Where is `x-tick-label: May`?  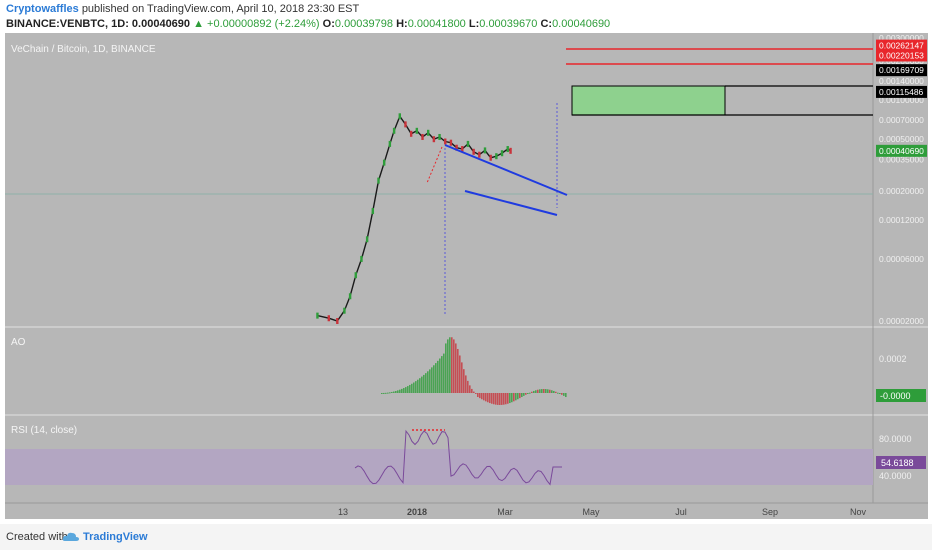
x-tick-label: May is located at coordinates (591, 512).